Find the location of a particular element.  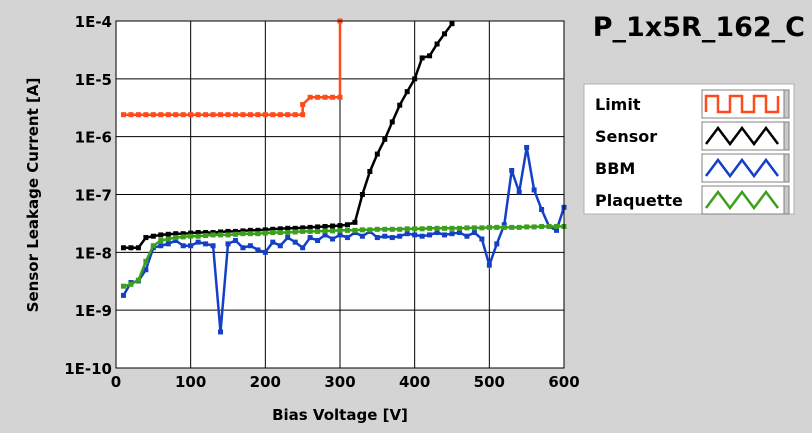

x-tick-label: 100 is located at coordinates (190, 382).